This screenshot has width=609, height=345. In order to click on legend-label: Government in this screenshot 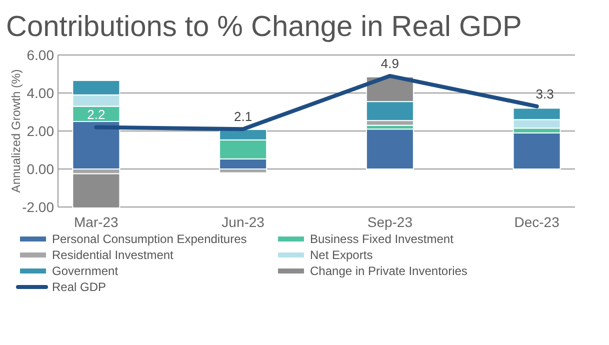, I will do `click(85, 271)`.